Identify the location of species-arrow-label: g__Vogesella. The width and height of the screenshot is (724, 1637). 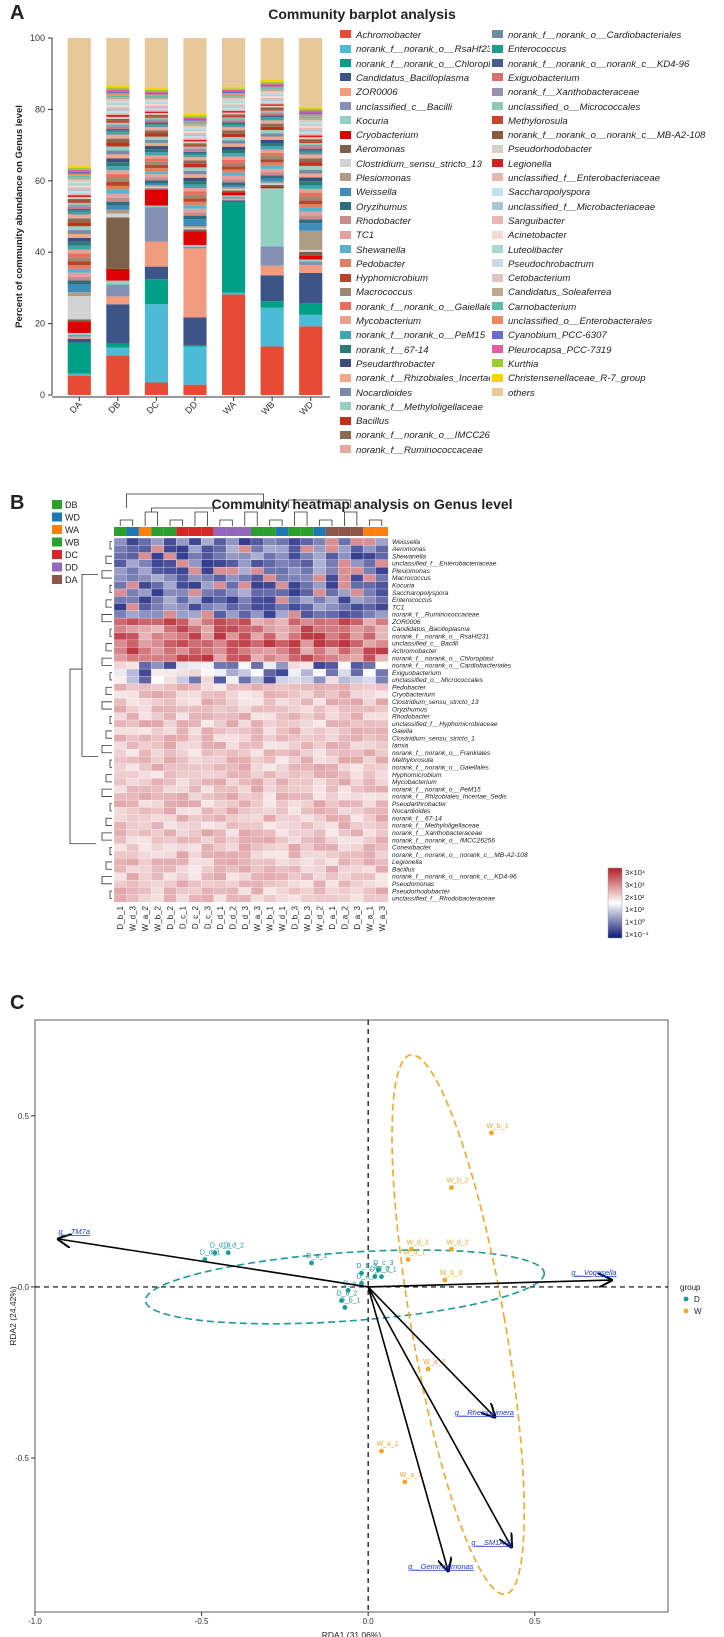
(593, 1272).